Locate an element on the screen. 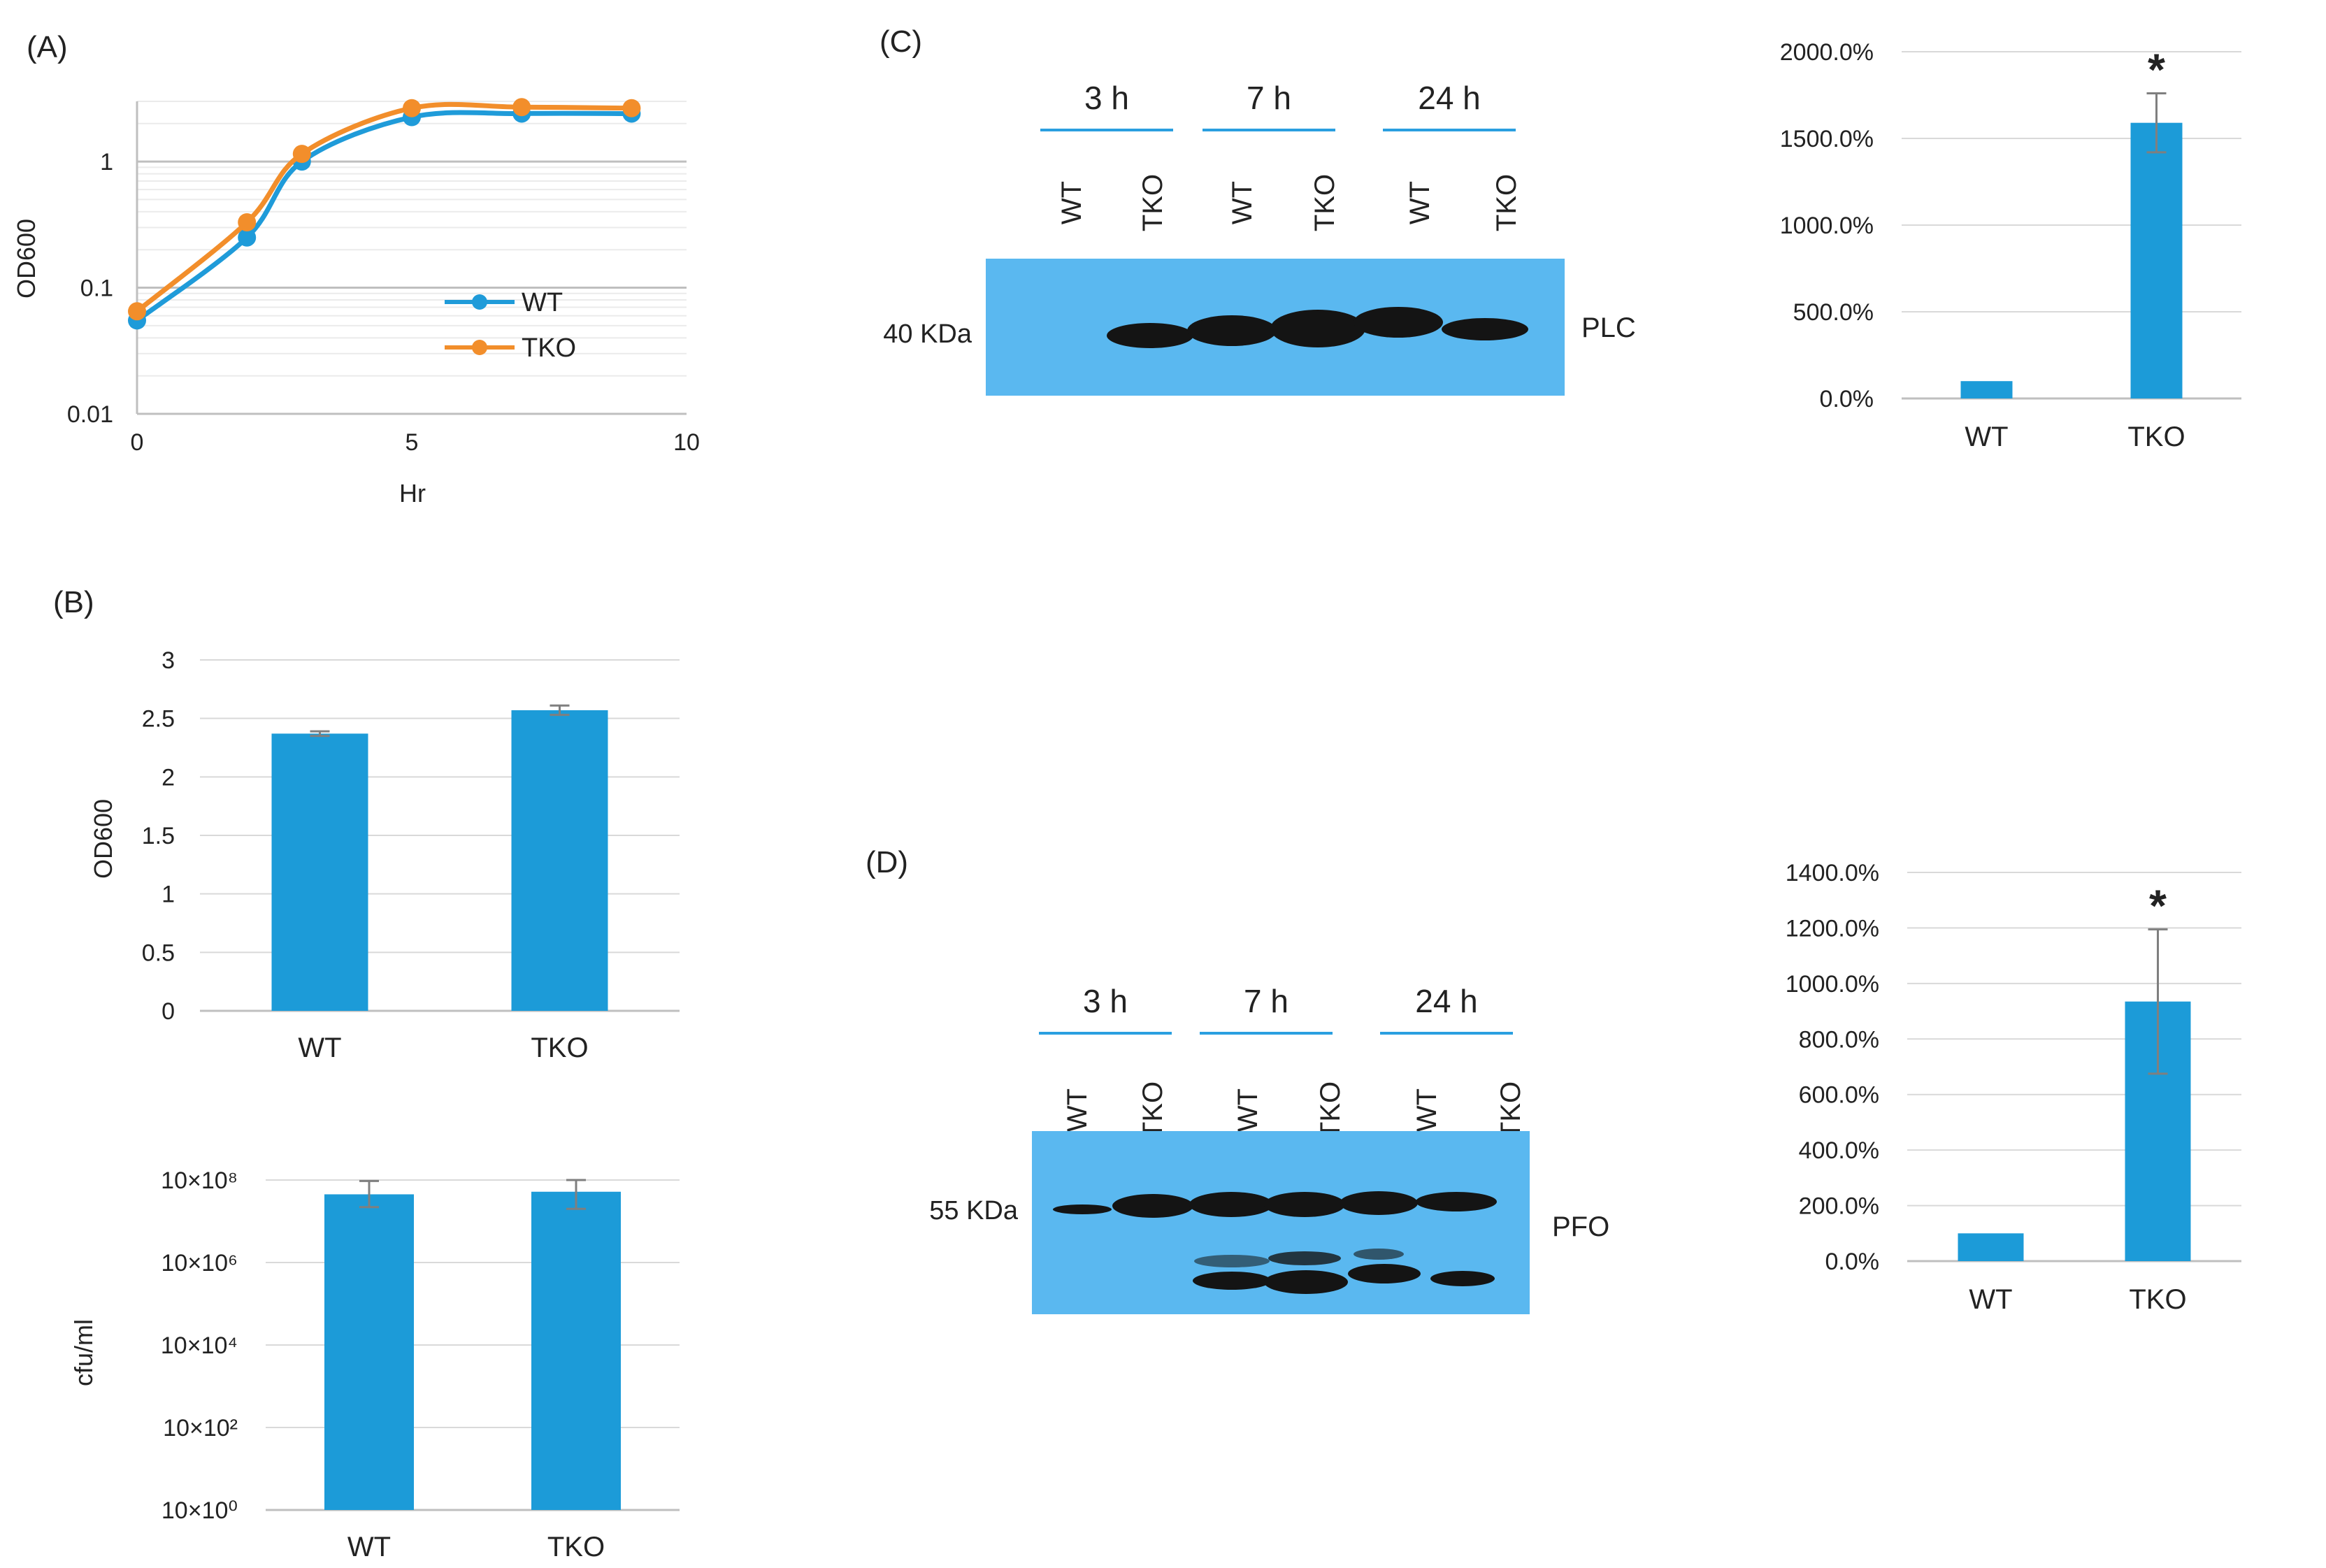 This screenshot has height=1568, width=2326. western-blot-pfo: 3 h 7 h 24 h WT TKO WT TKO WT TKO 55 KDa PFO is located at coordinates (1269, 1148).